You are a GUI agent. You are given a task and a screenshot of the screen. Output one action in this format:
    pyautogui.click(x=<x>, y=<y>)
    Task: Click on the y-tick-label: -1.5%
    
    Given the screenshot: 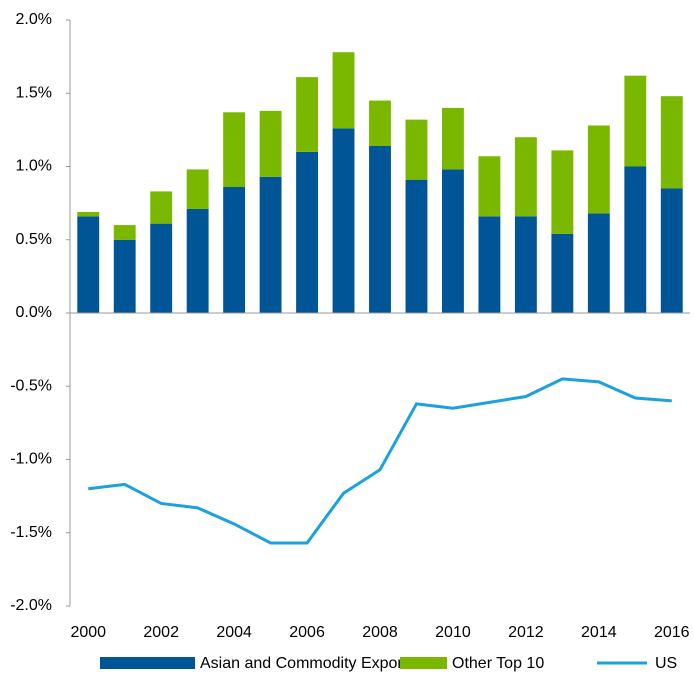 What is the action you would take?
    pyautogui.click(x=31, y=532)
    